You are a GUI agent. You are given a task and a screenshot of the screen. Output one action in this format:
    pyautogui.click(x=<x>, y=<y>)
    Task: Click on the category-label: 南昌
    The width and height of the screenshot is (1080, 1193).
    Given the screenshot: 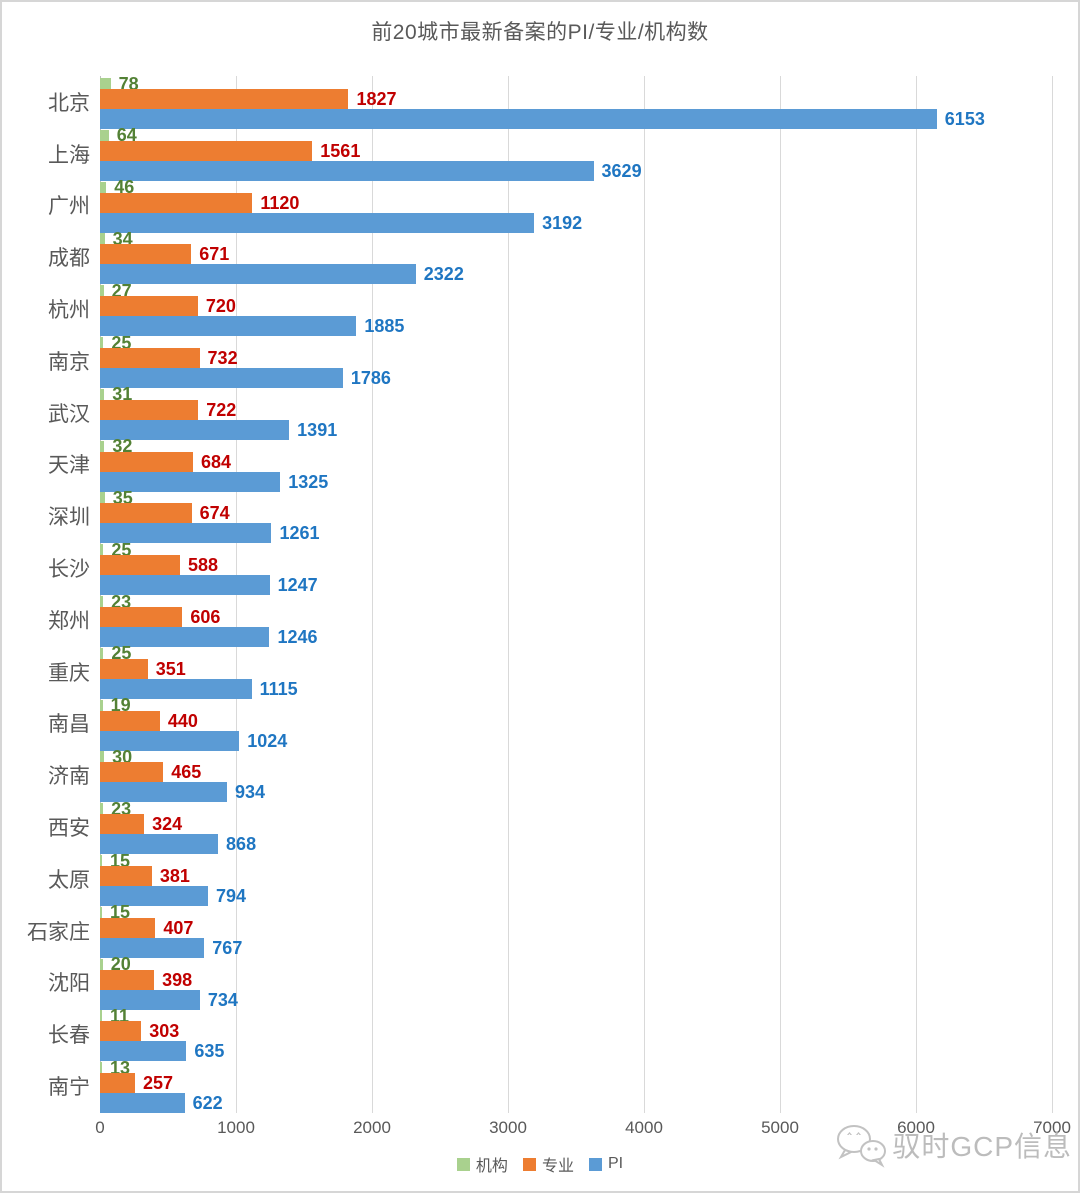 What is the action you would take?
    pyautogui.click(x=69, y=725)
    